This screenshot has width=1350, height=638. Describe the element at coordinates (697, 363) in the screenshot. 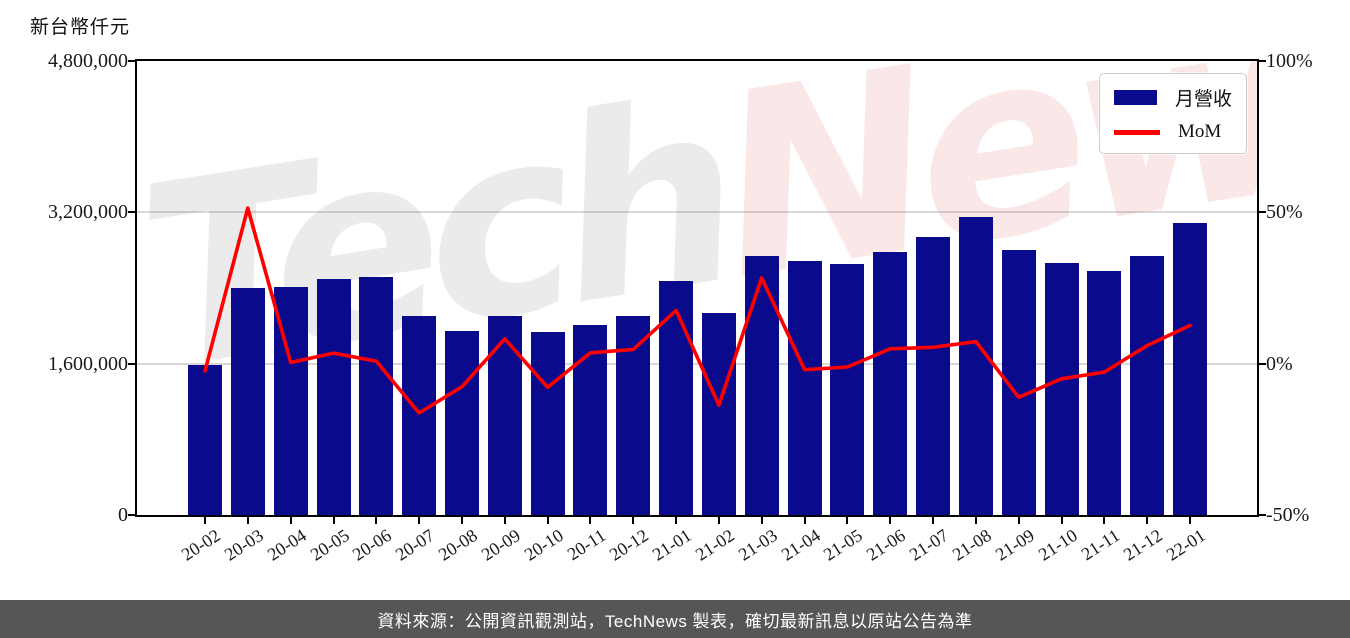

I see `gridline-1,600,000` at that location.